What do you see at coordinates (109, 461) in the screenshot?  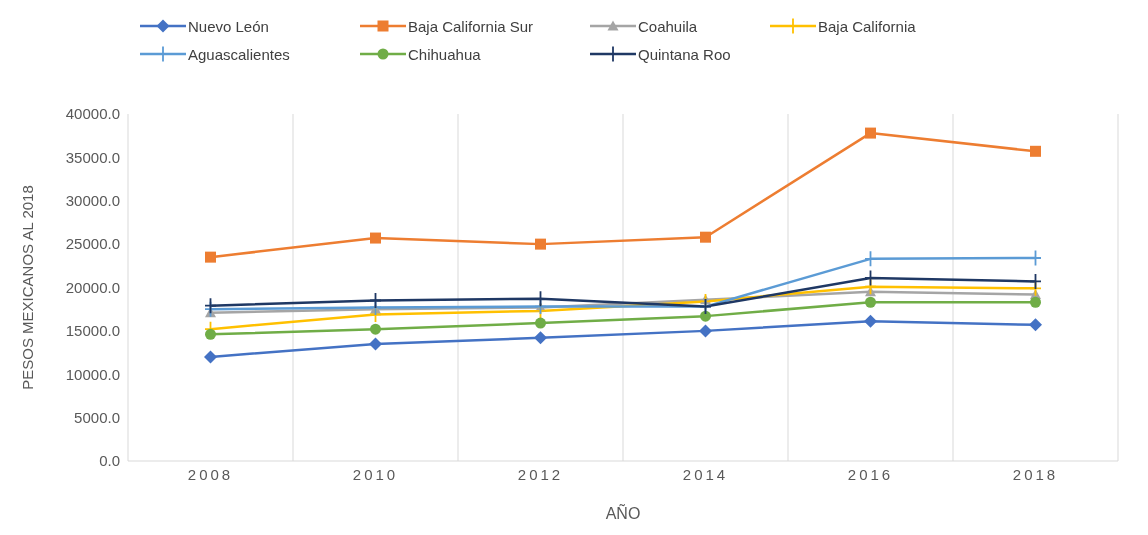 I see `y-tick-label: 0.0` at bounding box center [109, 461].